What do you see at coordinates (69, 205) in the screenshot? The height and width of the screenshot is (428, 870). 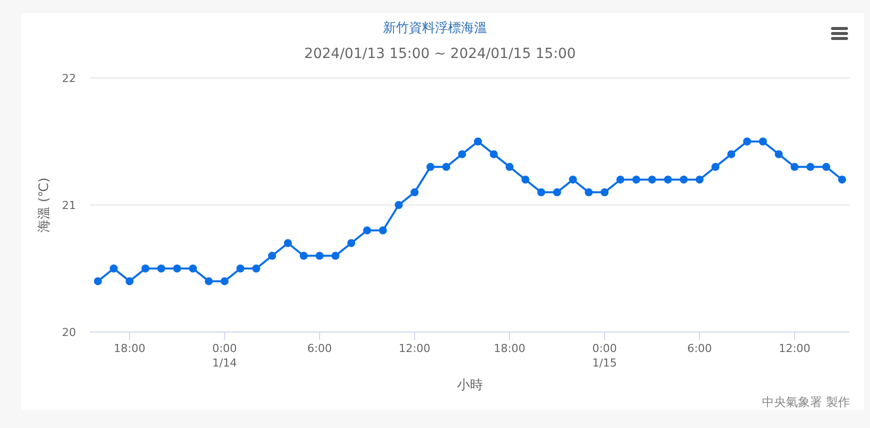 I see `y-tick-label: 21` at bounding box center [69, 205].